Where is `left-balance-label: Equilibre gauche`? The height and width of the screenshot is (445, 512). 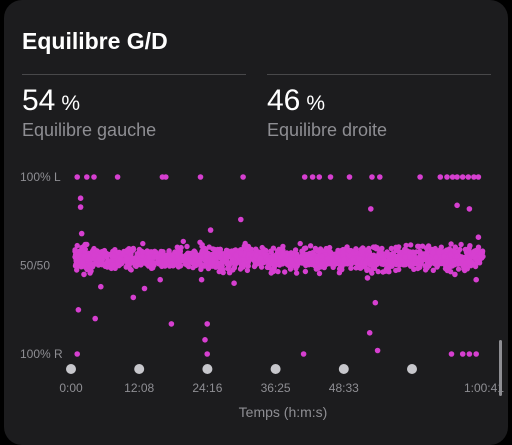 left-balance-label: Equilibre gauche is located at coordinates (89, 130).